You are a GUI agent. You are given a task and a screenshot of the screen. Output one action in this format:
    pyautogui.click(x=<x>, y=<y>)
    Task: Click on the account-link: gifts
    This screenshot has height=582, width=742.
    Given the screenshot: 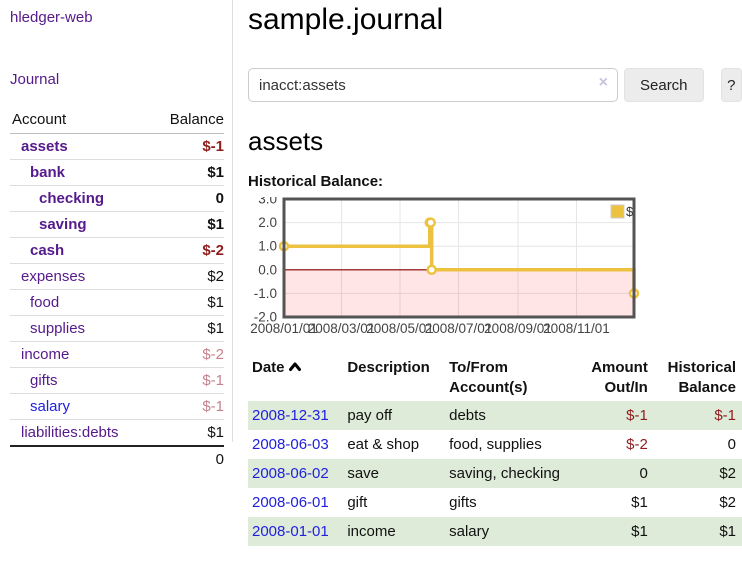 What is the action you would take?
    pyautogui.click(x=44, y=380)
    